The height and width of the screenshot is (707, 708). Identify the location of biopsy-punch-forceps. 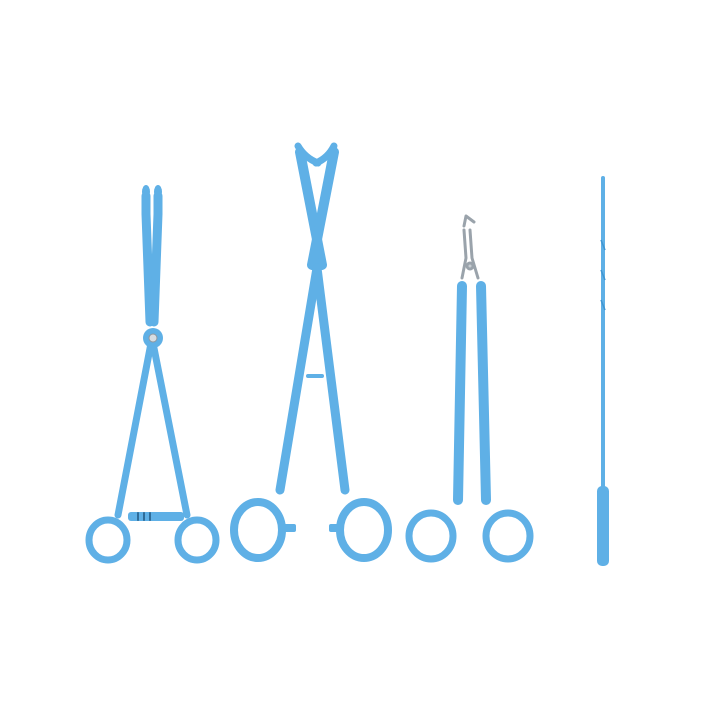
(469, 388).